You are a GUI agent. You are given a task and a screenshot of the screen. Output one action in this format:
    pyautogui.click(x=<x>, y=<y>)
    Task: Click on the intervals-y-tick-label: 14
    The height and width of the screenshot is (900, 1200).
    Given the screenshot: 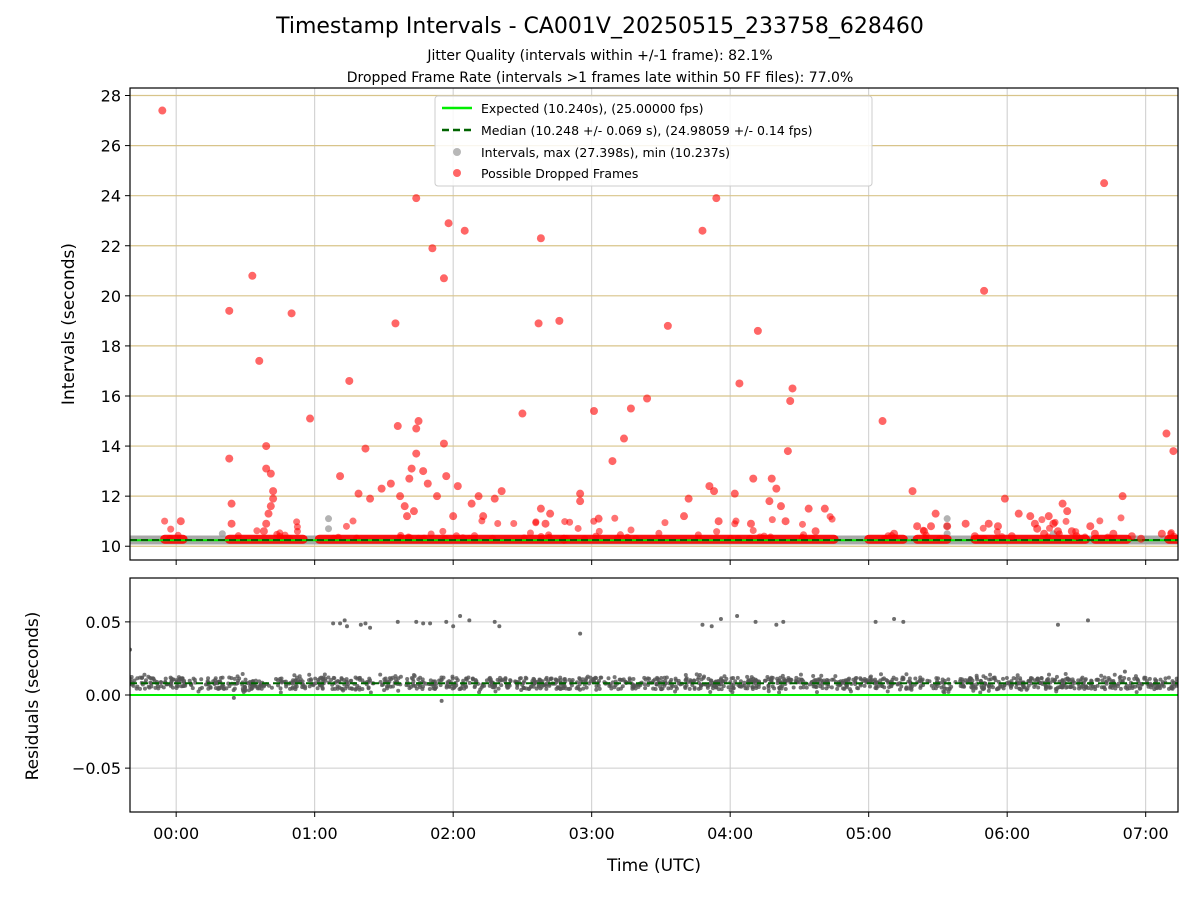 What is the action you would take?
    pyautogui.click(x=111, y=446)
    